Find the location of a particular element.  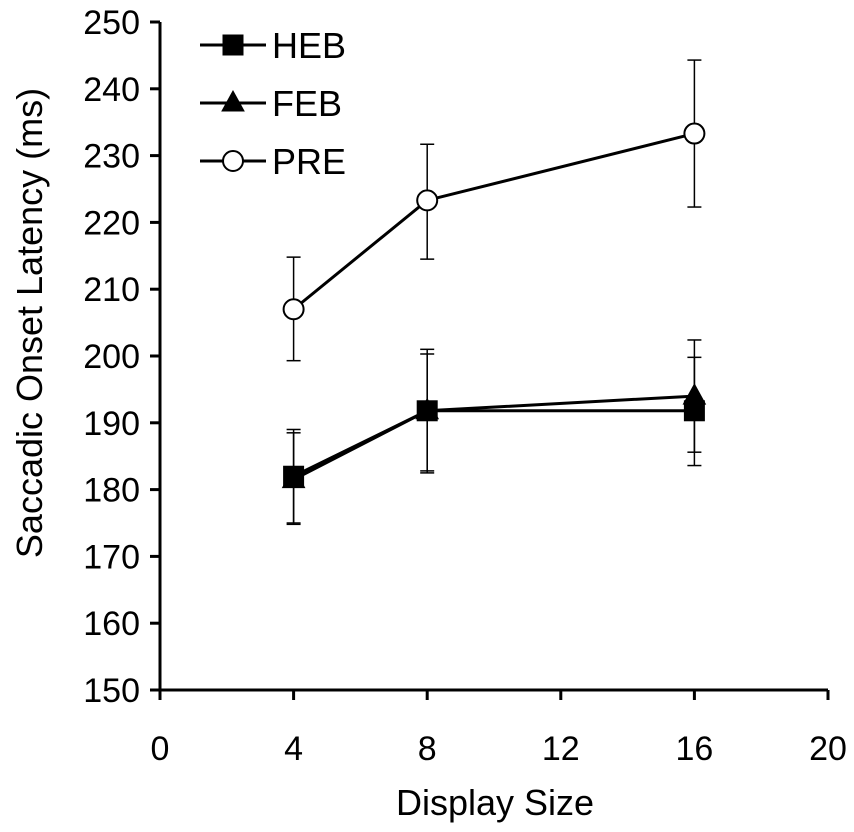

series-line-pre is located at coordinates (493, 221).